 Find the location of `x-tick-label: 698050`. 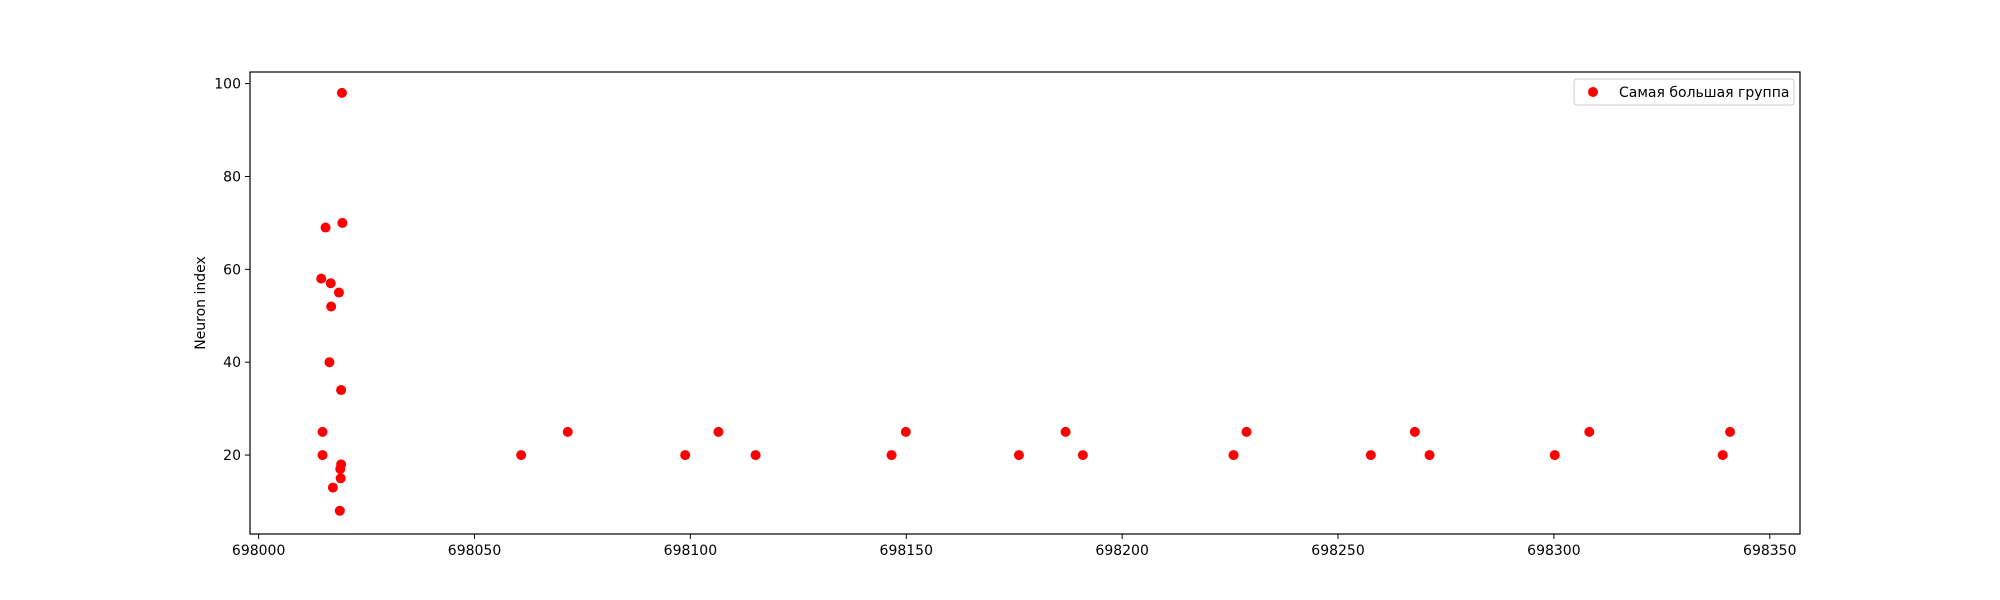

x-tick-label: 698050 is located at coordinates (474, 551).